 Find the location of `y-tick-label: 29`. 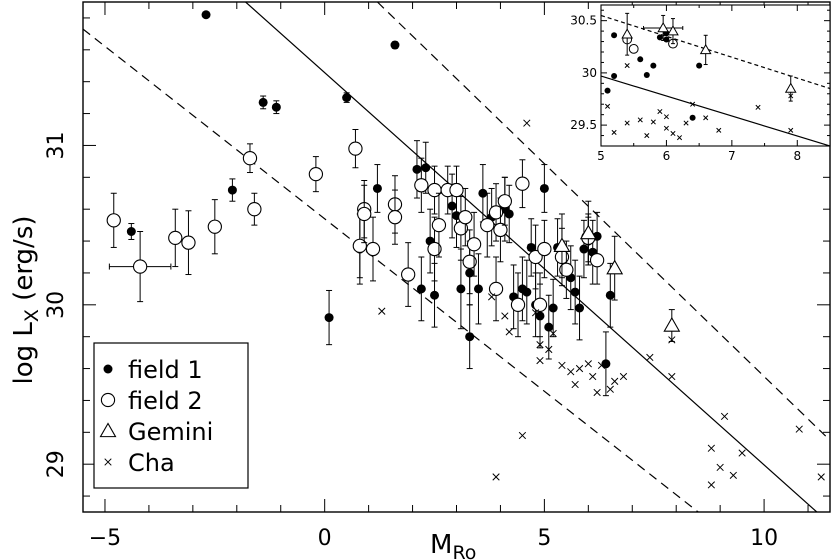

y-tick-label: 29 is located at coordinates (56, 464).